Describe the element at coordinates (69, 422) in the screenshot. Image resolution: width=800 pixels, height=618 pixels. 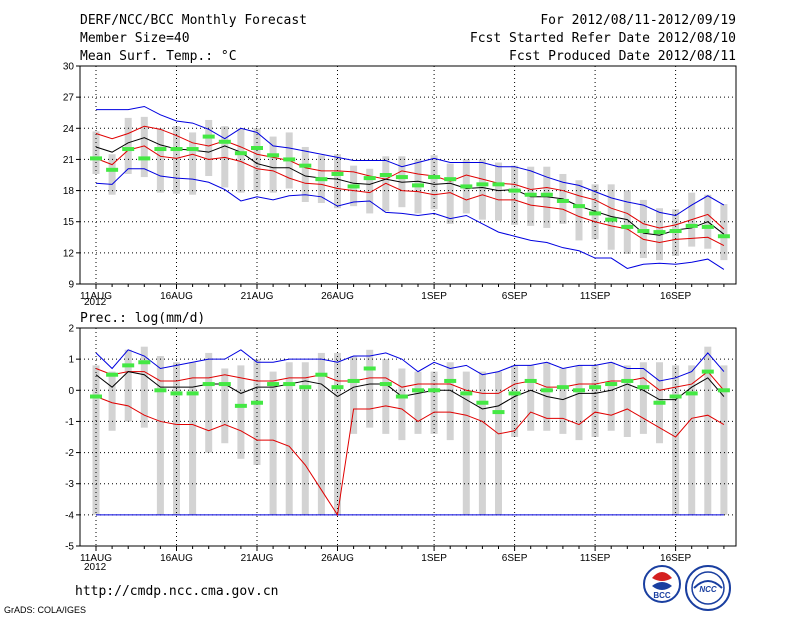
I see `y-tick-label: -1` at that location.